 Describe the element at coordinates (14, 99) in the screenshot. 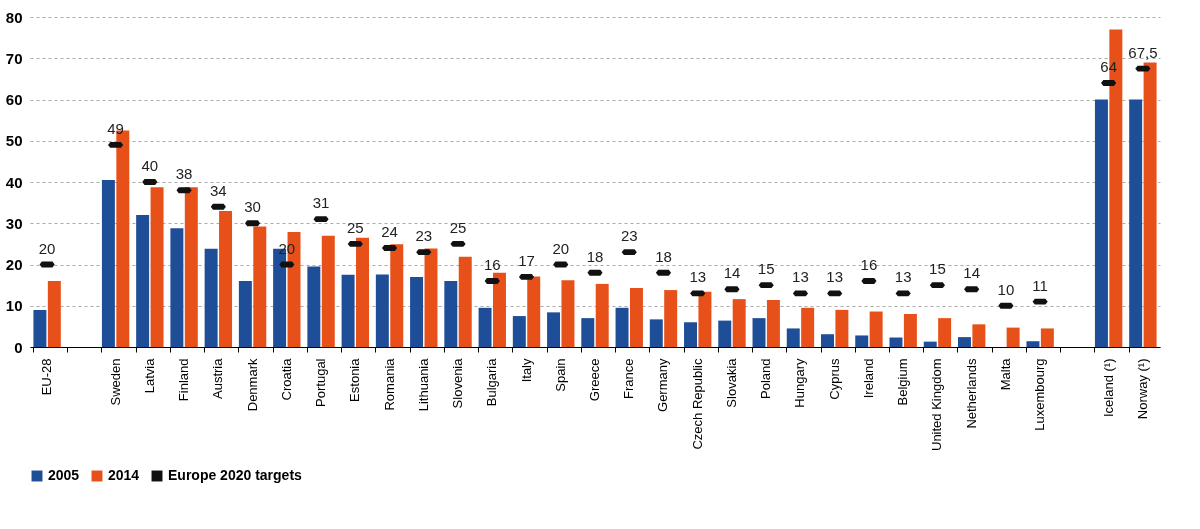

I see `y-tick-label: 60` at that location.